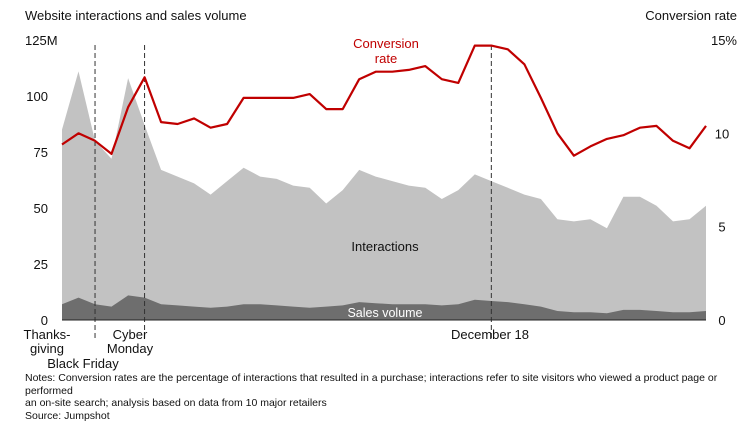 Image resolution: width=750 pixels, height=422 pixels. What do you see at coordinates (490, 334) in the screenshot?
I see `x-label-4: December 18` at bounding box center [490, 334].